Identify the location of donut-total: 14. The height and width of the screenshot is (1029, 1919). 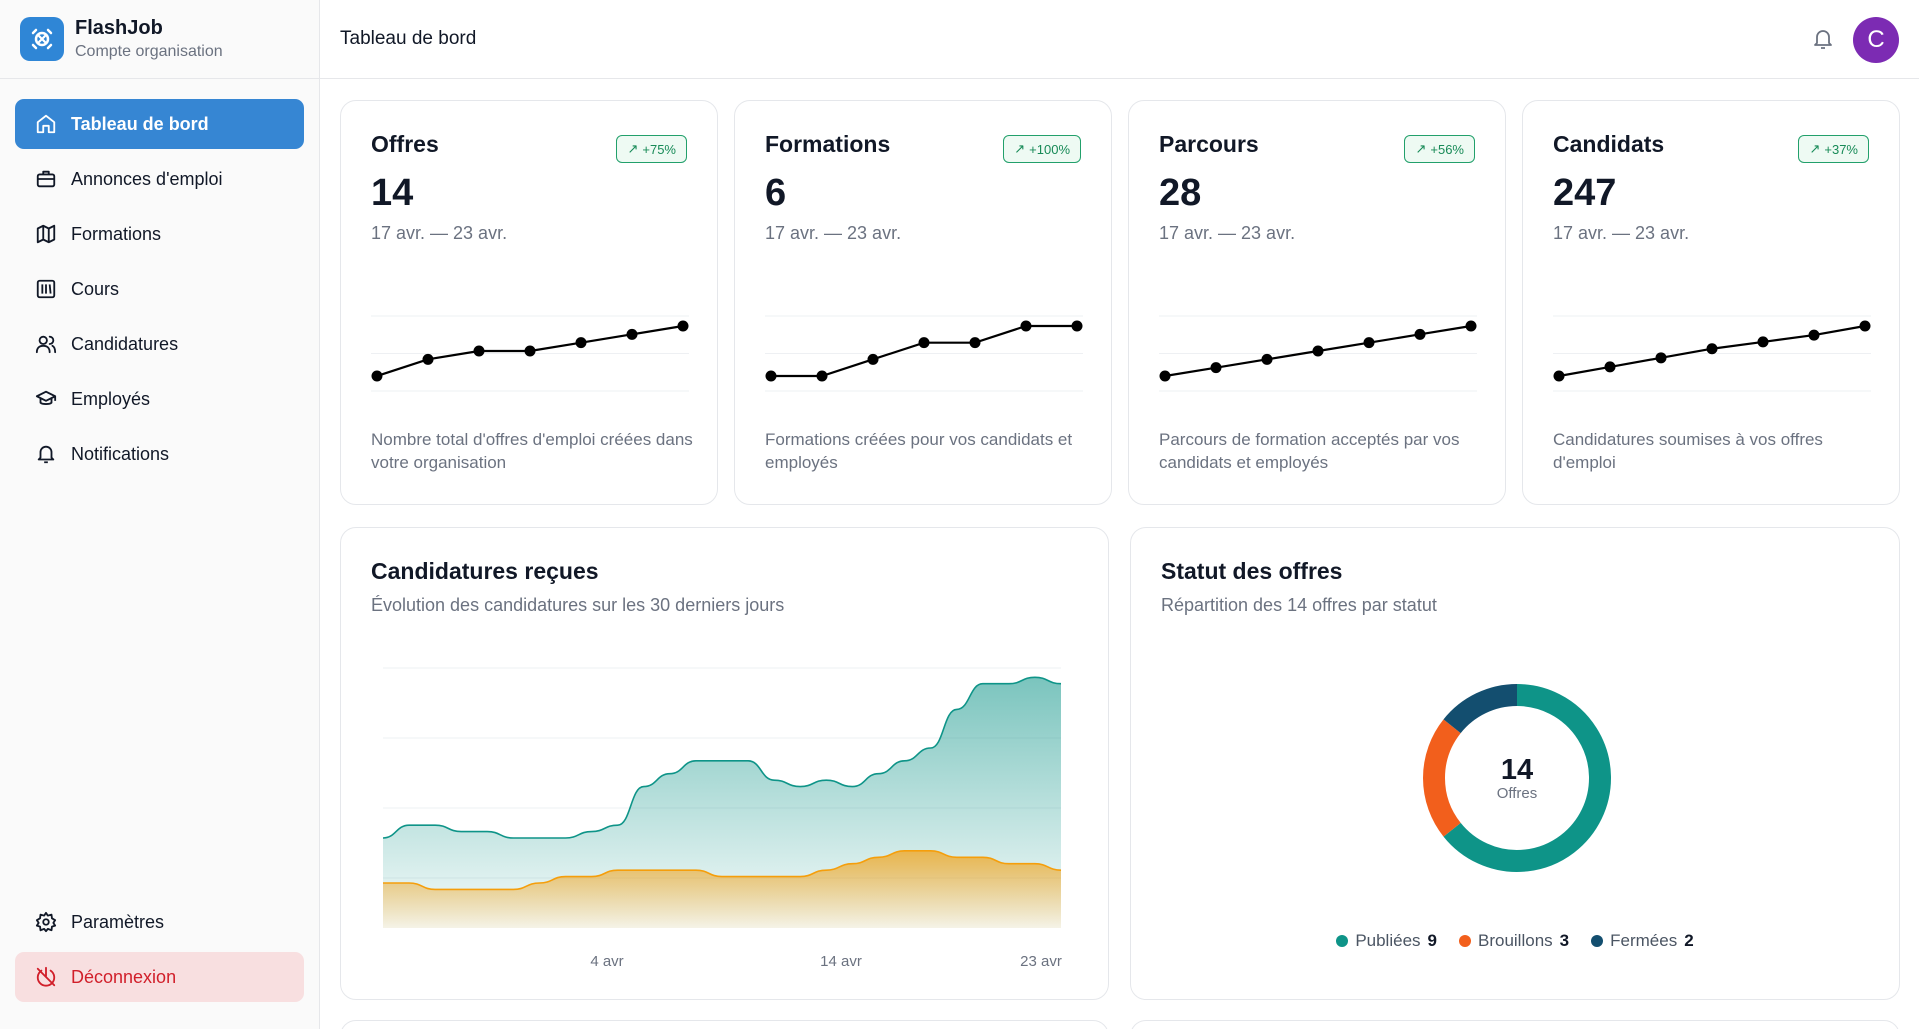
(1517, 769).